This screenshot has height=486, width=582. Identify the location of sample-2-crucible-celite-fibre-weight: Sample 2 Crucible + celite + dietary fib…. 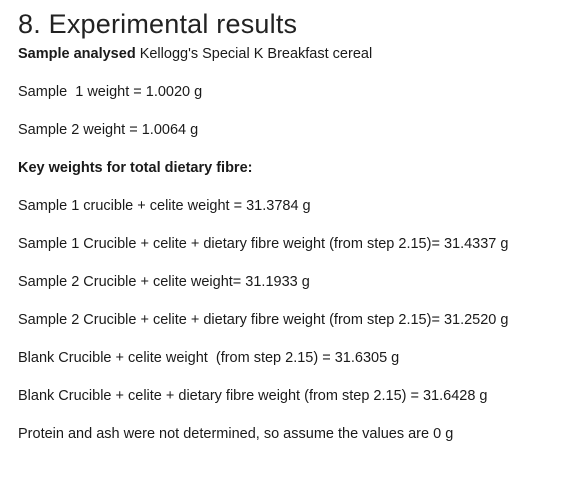
(263, 320).